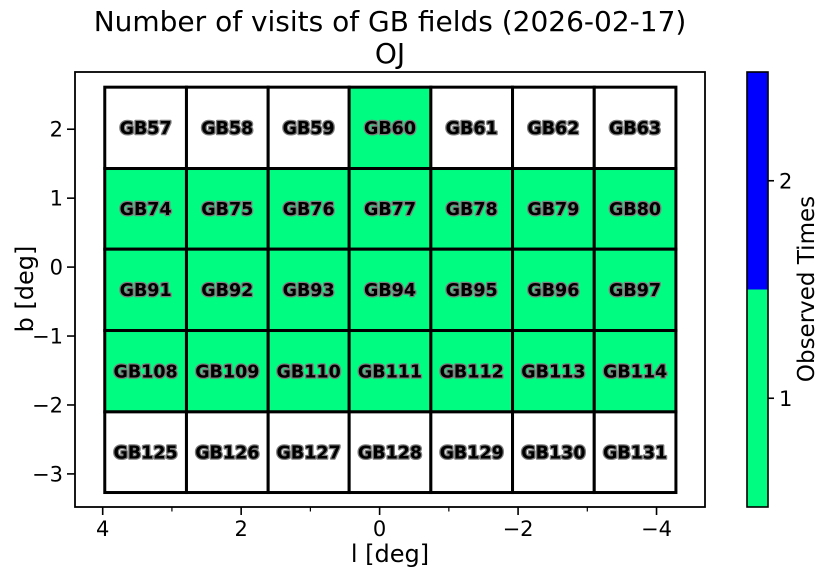 This screenshot has height=575, width=822. I want to click on field-label: GB113, so click(553, 372).